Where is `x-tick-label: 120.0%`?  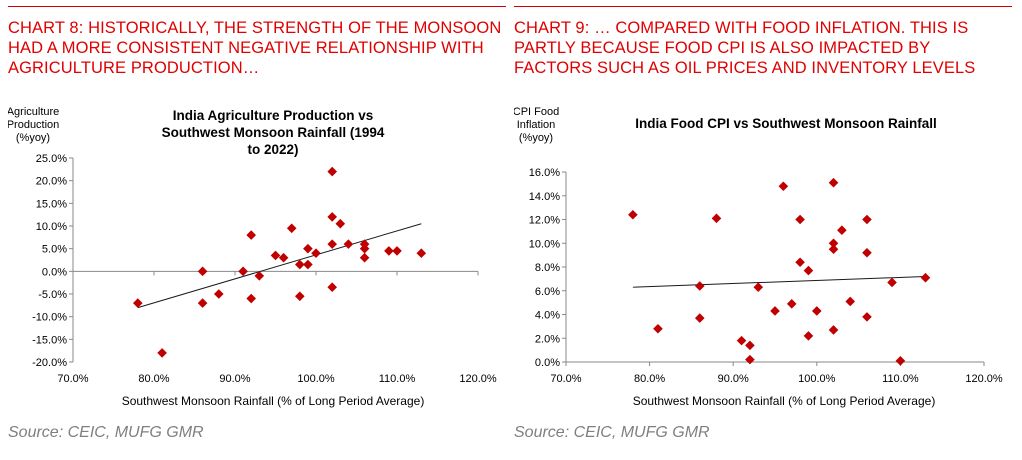 x-tick-label: 120.0% is located at coordinates (984, 379).